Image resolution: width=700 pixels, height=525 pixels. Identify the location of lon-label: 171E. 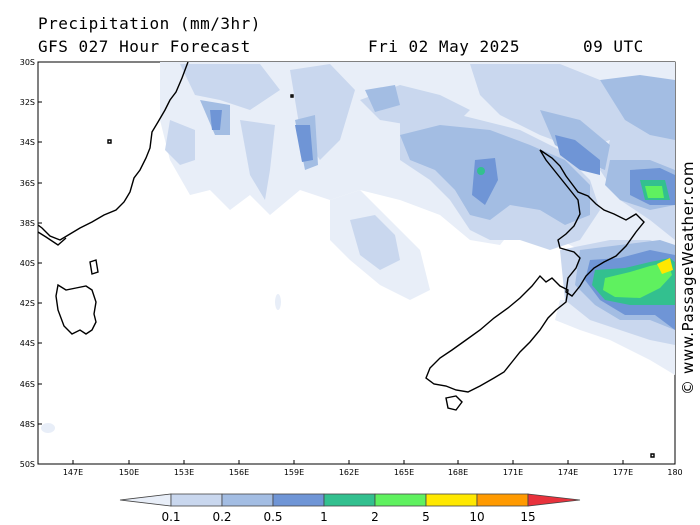
(513, 472).